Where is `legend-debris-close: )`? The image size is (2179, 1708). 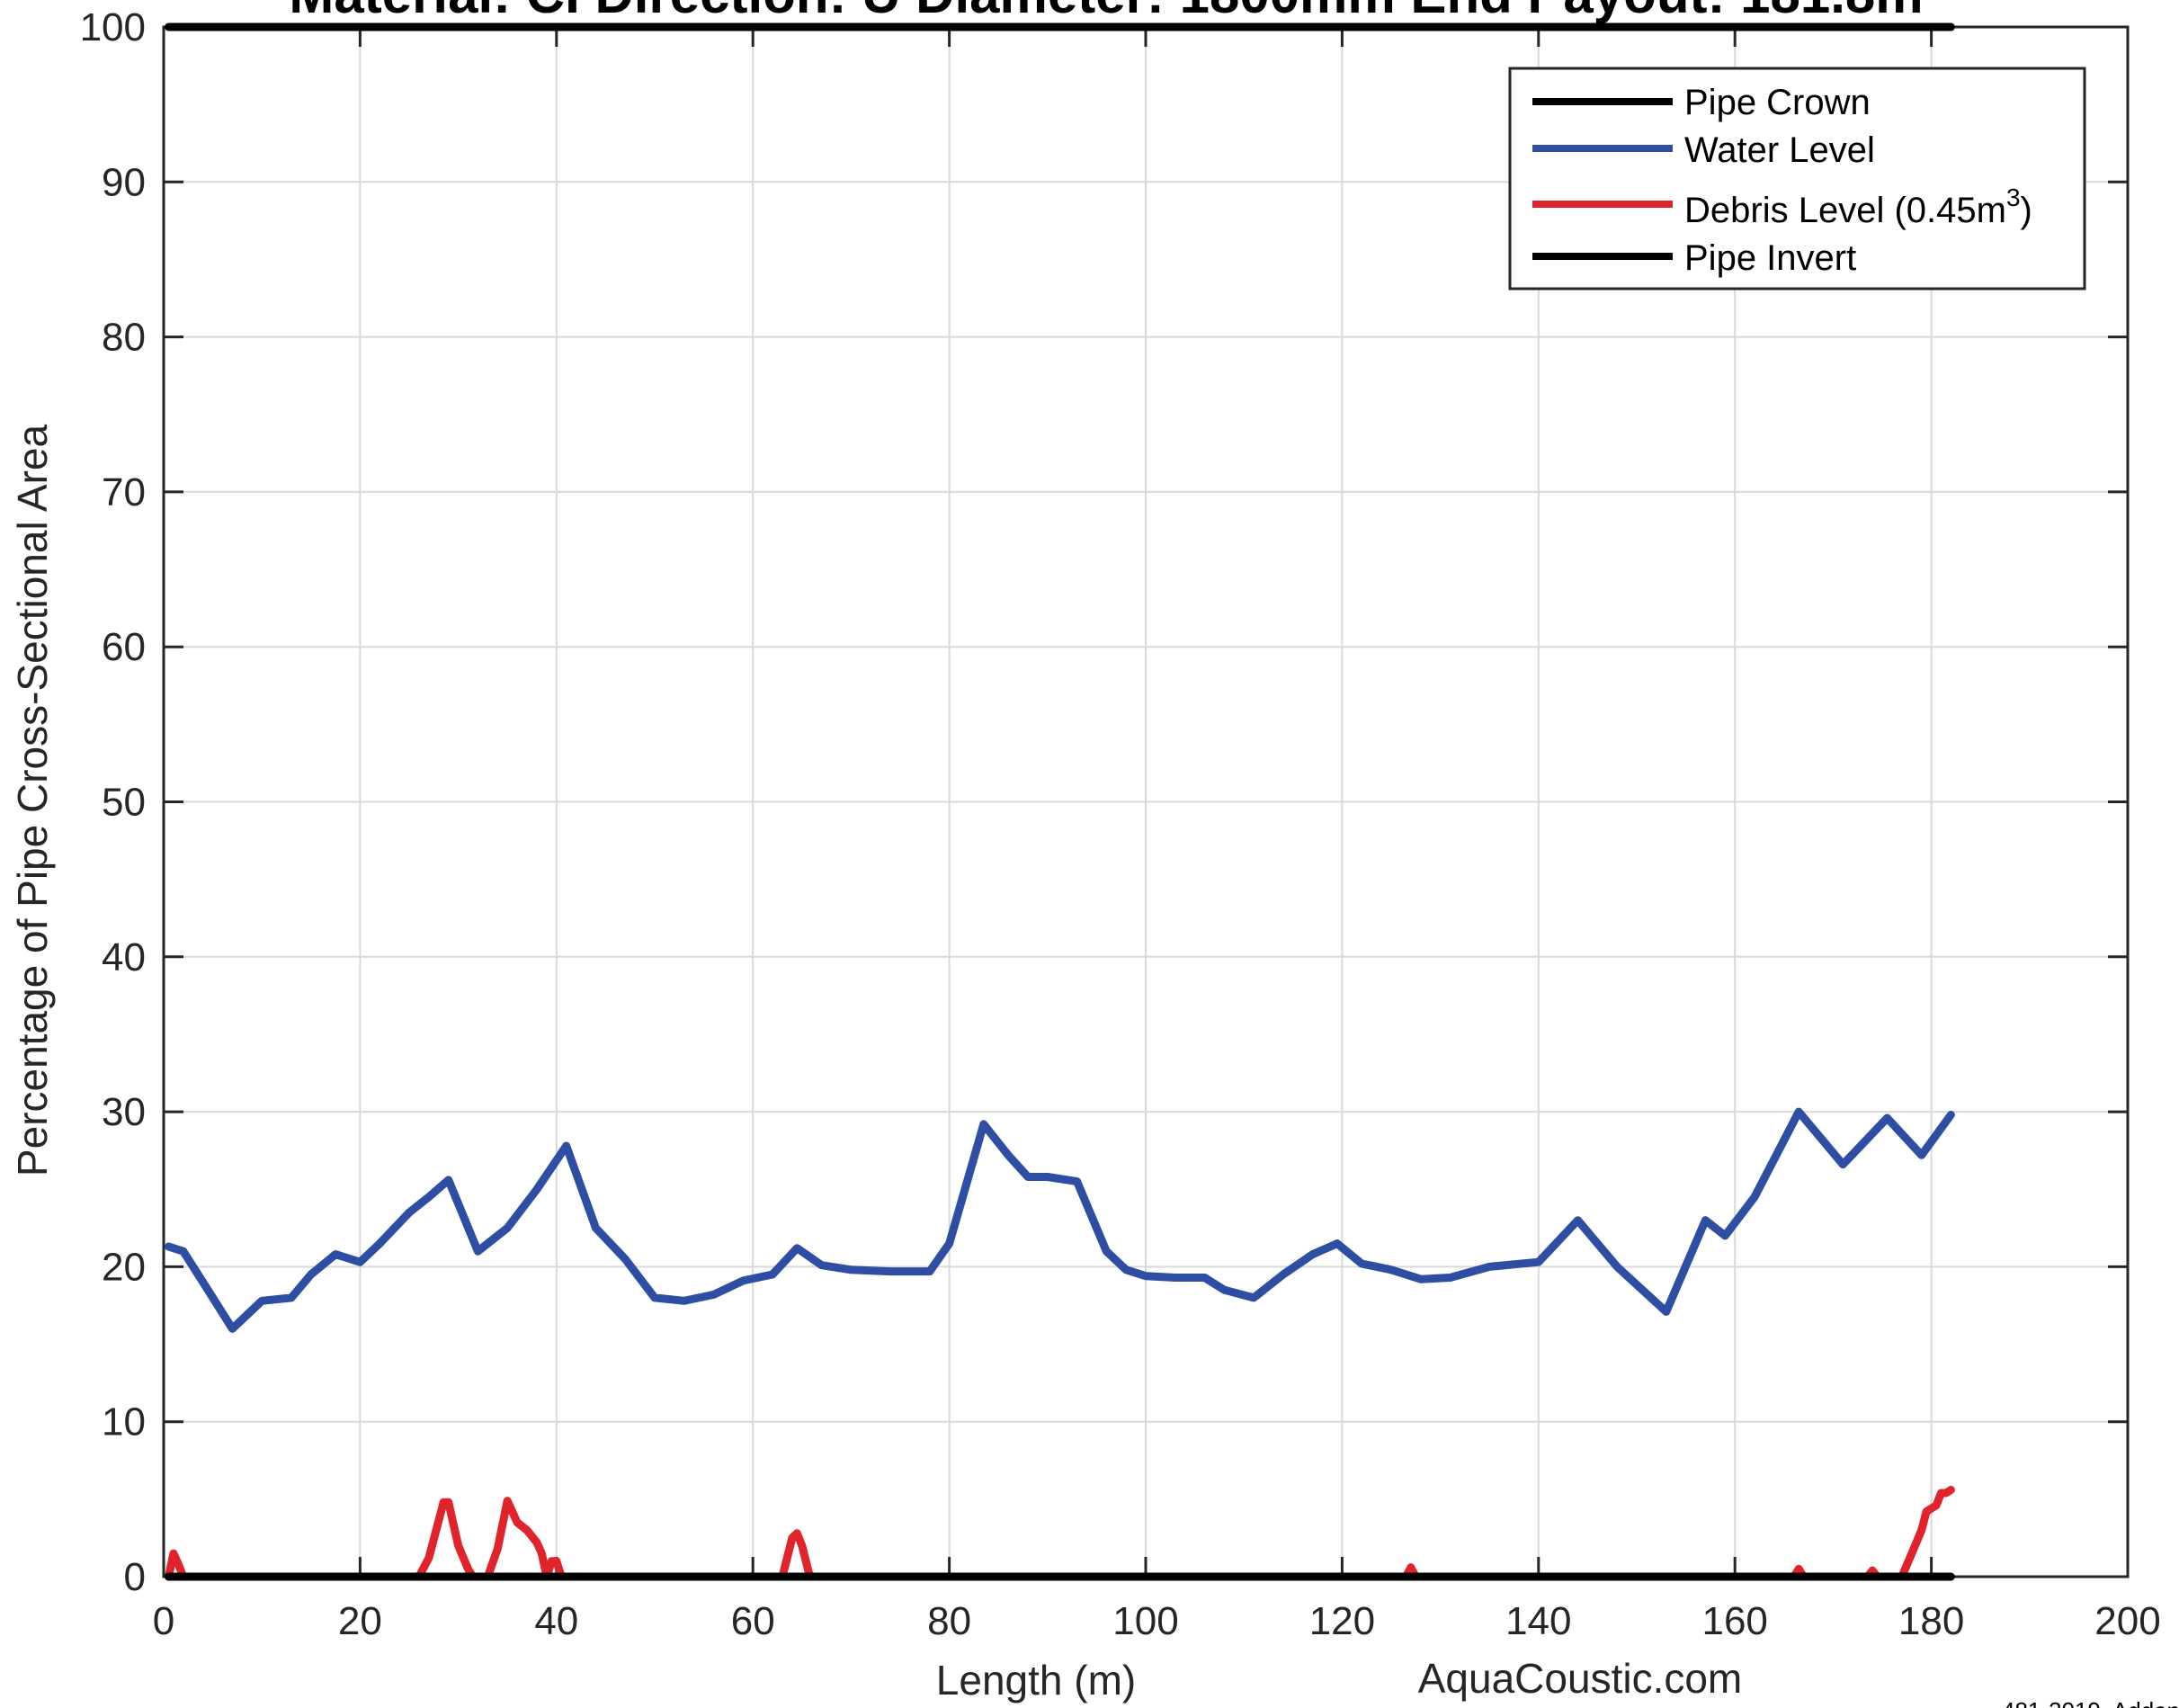
legend-debris-close: ) is located at coordinates (2026, 210).